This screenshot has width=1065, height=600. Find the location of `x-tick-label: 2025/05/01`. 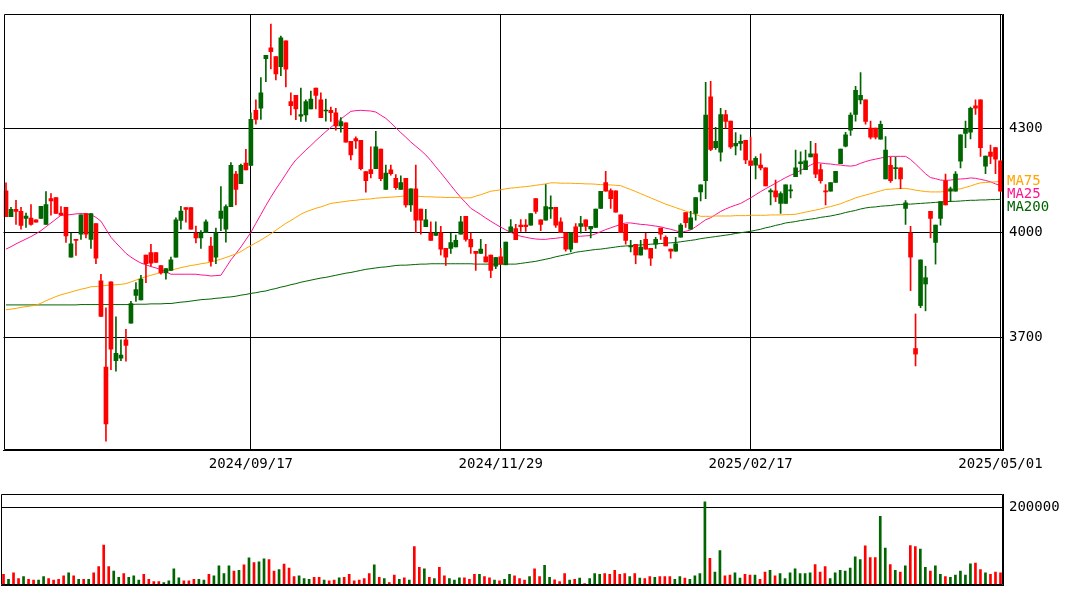

x-tick-label: 2025/05/01 is located at coordinates (1000, 463).